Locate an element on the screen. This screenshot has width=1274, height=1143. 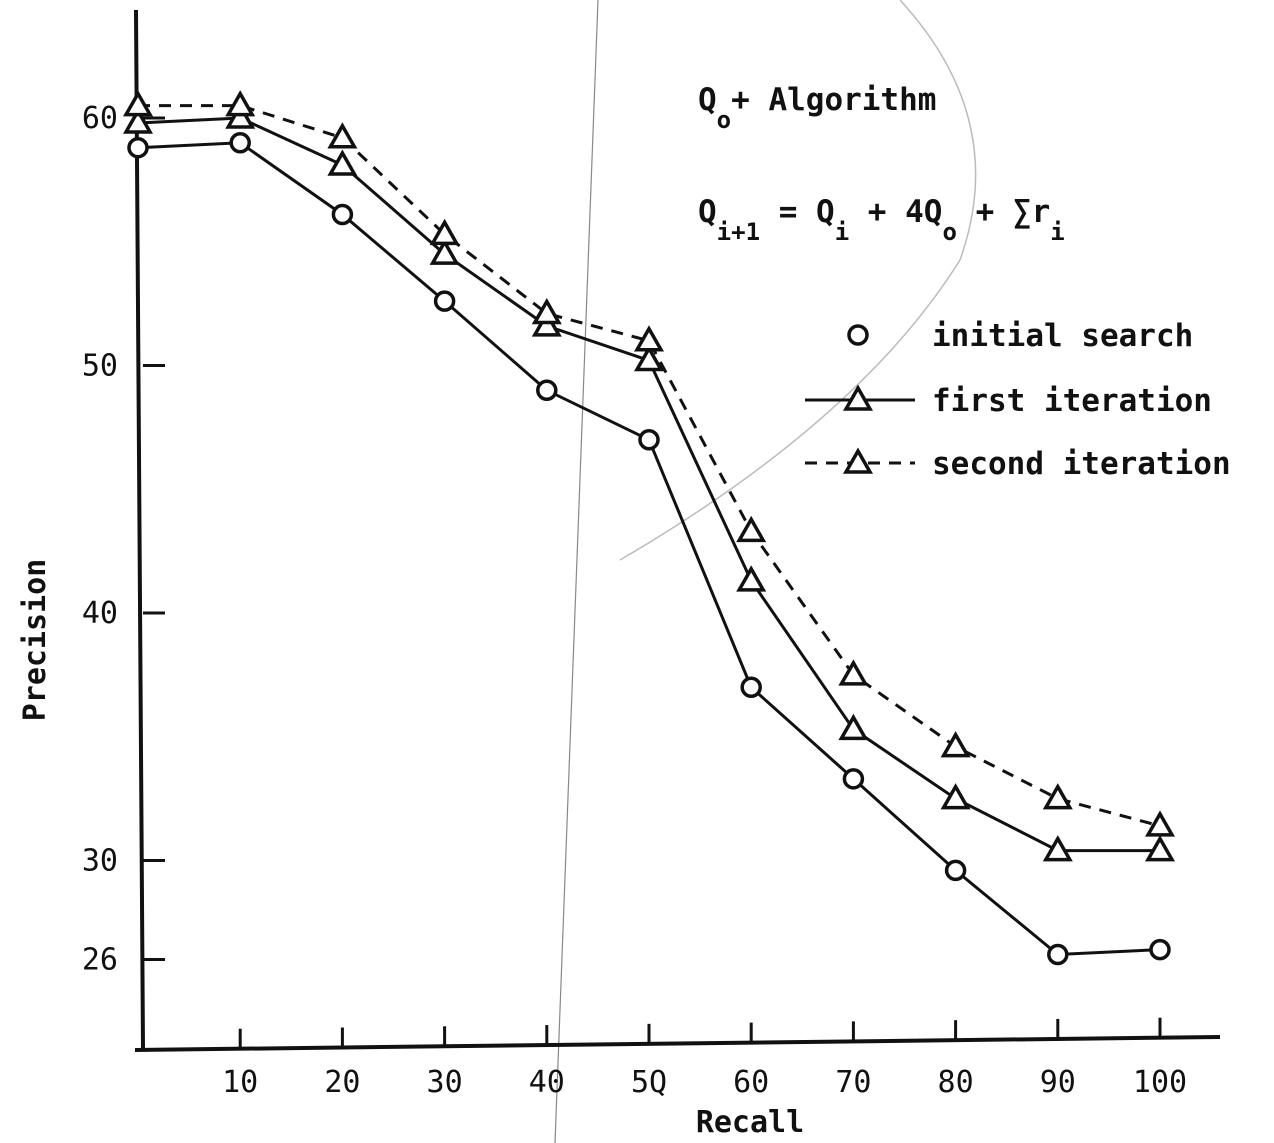
formula-term: = Q is located at coordinates (797, 212).